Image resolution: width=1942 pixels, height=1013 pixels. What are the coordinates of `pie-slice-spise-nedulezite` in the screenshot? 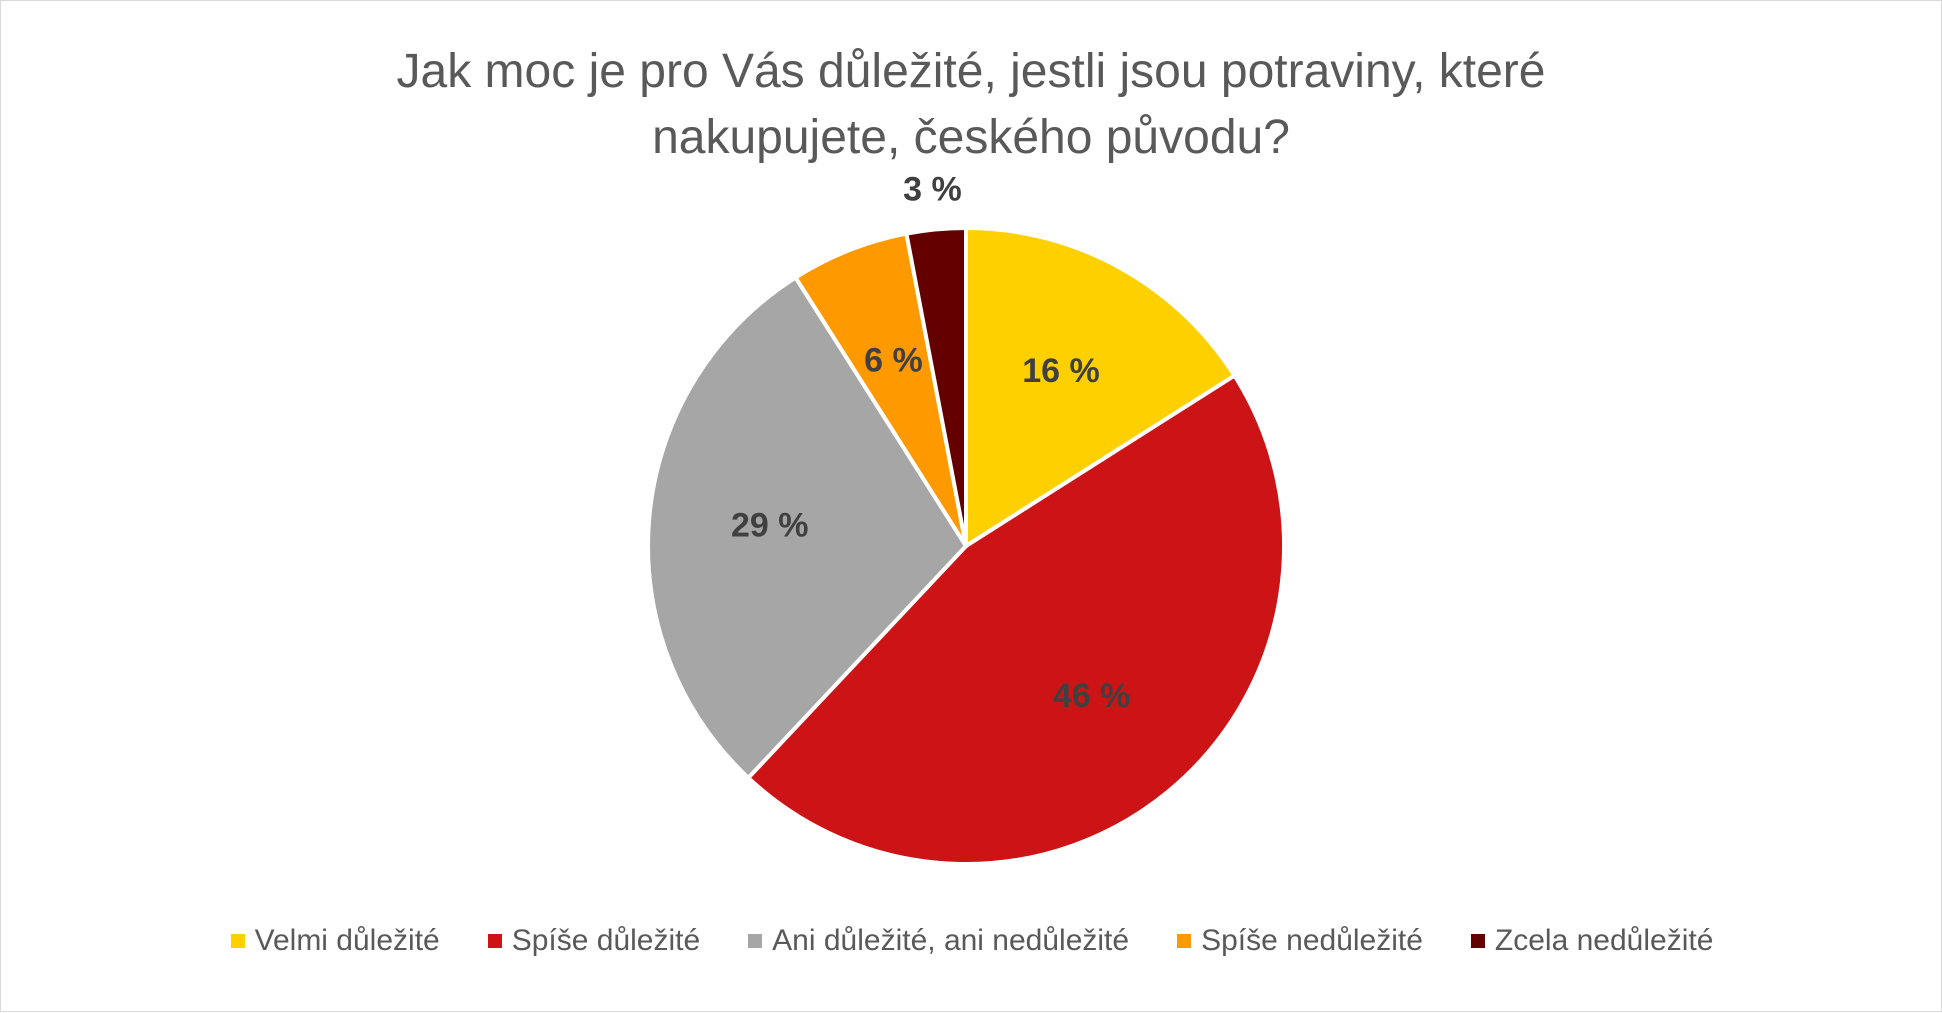 It's located at (880, 389).